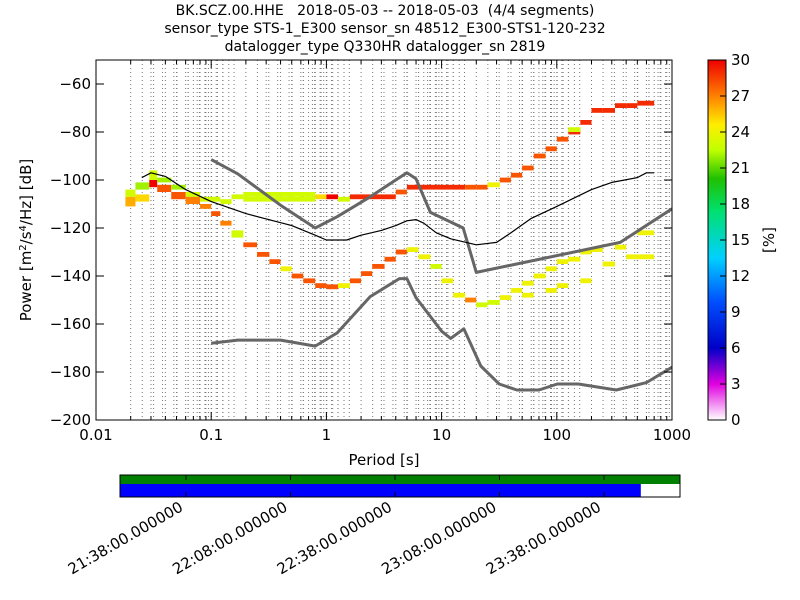 This screenshot has width=800, height=600. What do you see at coordinates (383, 460) in the screenshot?
I see `x-axis-label: Period [s]` at bounding box center [383, 460].